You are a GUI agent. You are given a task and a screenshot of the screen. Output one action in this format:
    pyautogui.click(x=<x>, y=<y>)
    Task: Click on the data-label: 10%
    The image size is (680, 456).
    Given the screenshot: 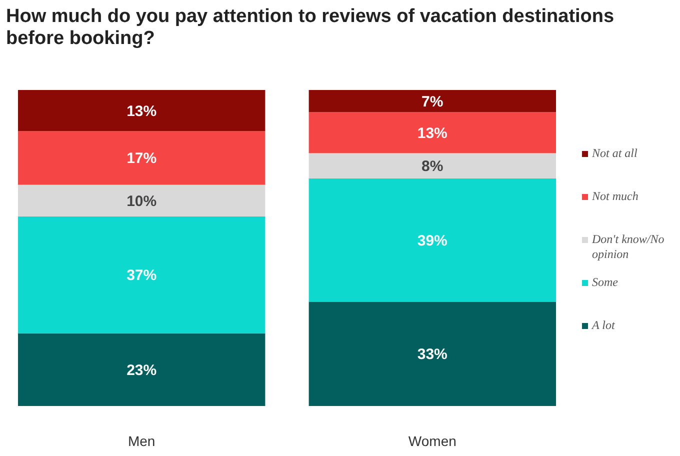 What is the action you would take?
    pyautogui.click(x=141, y=201)
    